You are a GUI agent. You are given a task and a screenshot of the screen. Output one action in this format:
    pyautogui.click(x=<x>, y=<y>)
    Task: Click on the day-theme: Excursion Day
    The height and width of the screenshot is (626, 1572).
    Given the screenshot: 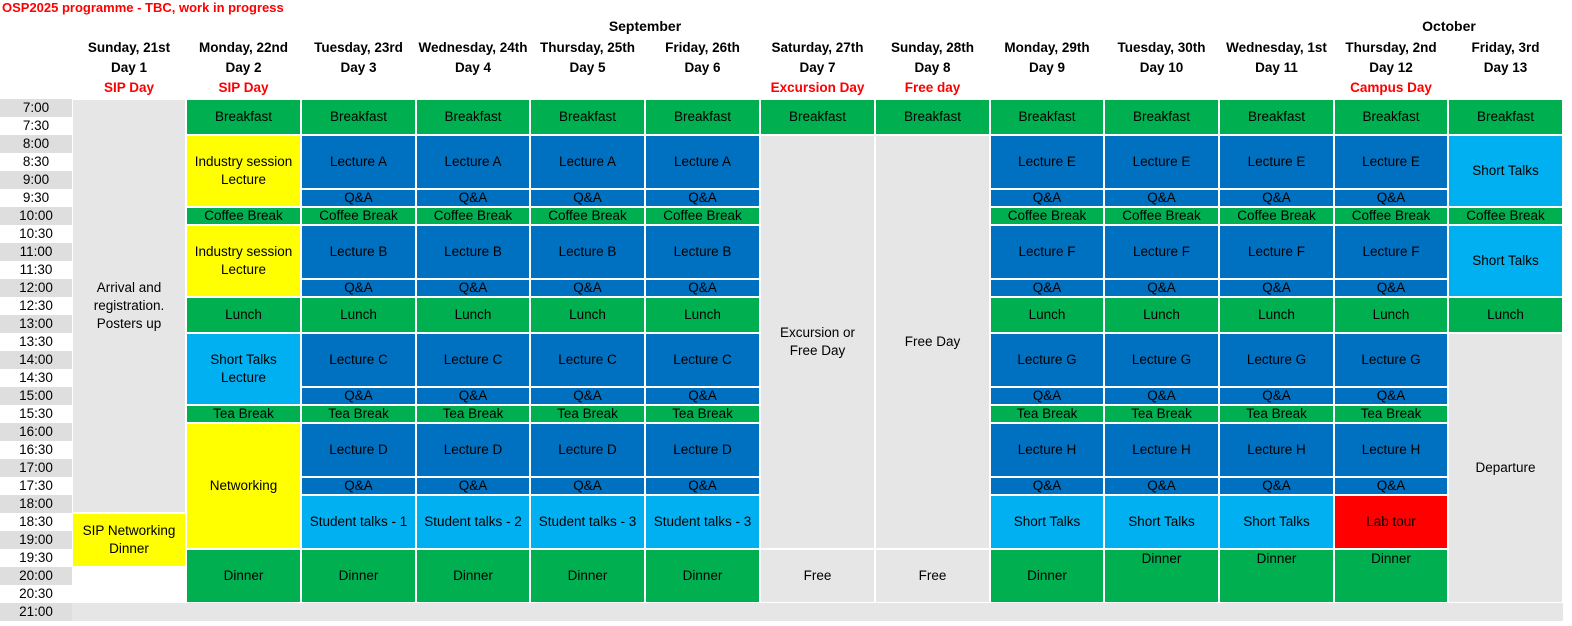 What is the action you would take?
    pyautogui.click(x=817, y=87)
    